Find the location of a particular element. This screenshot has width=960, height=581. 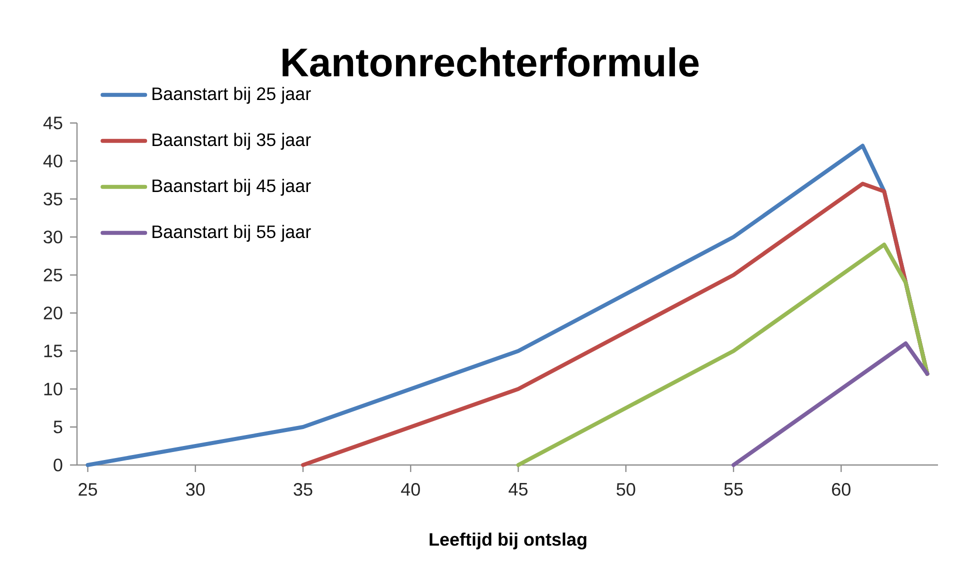

x-tick-label: 45 is located at coordinates (518, 489).